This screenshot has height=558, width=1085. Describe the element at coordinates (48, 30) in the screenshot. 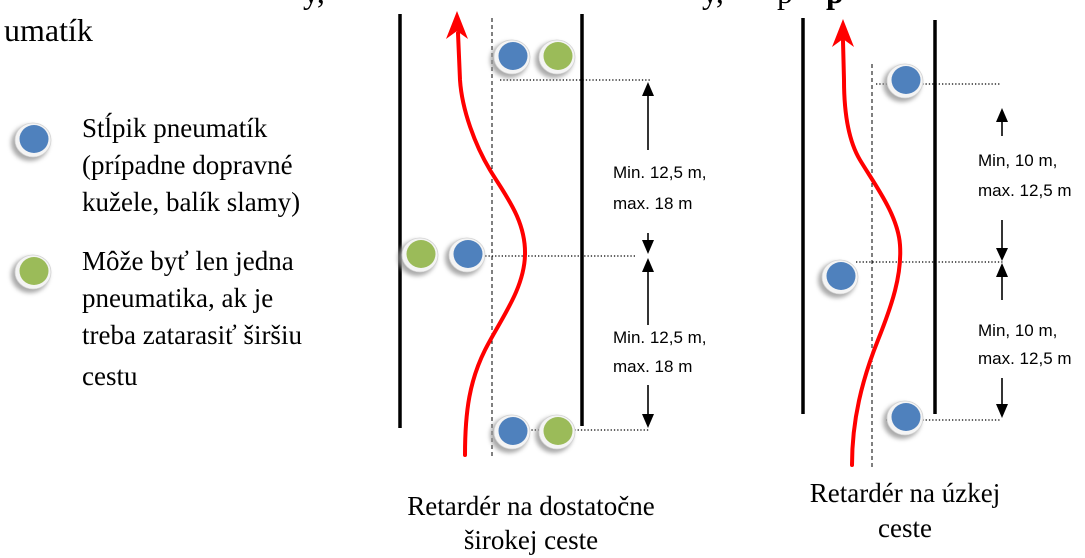

I see `heading-fragment: umatík` at that location.